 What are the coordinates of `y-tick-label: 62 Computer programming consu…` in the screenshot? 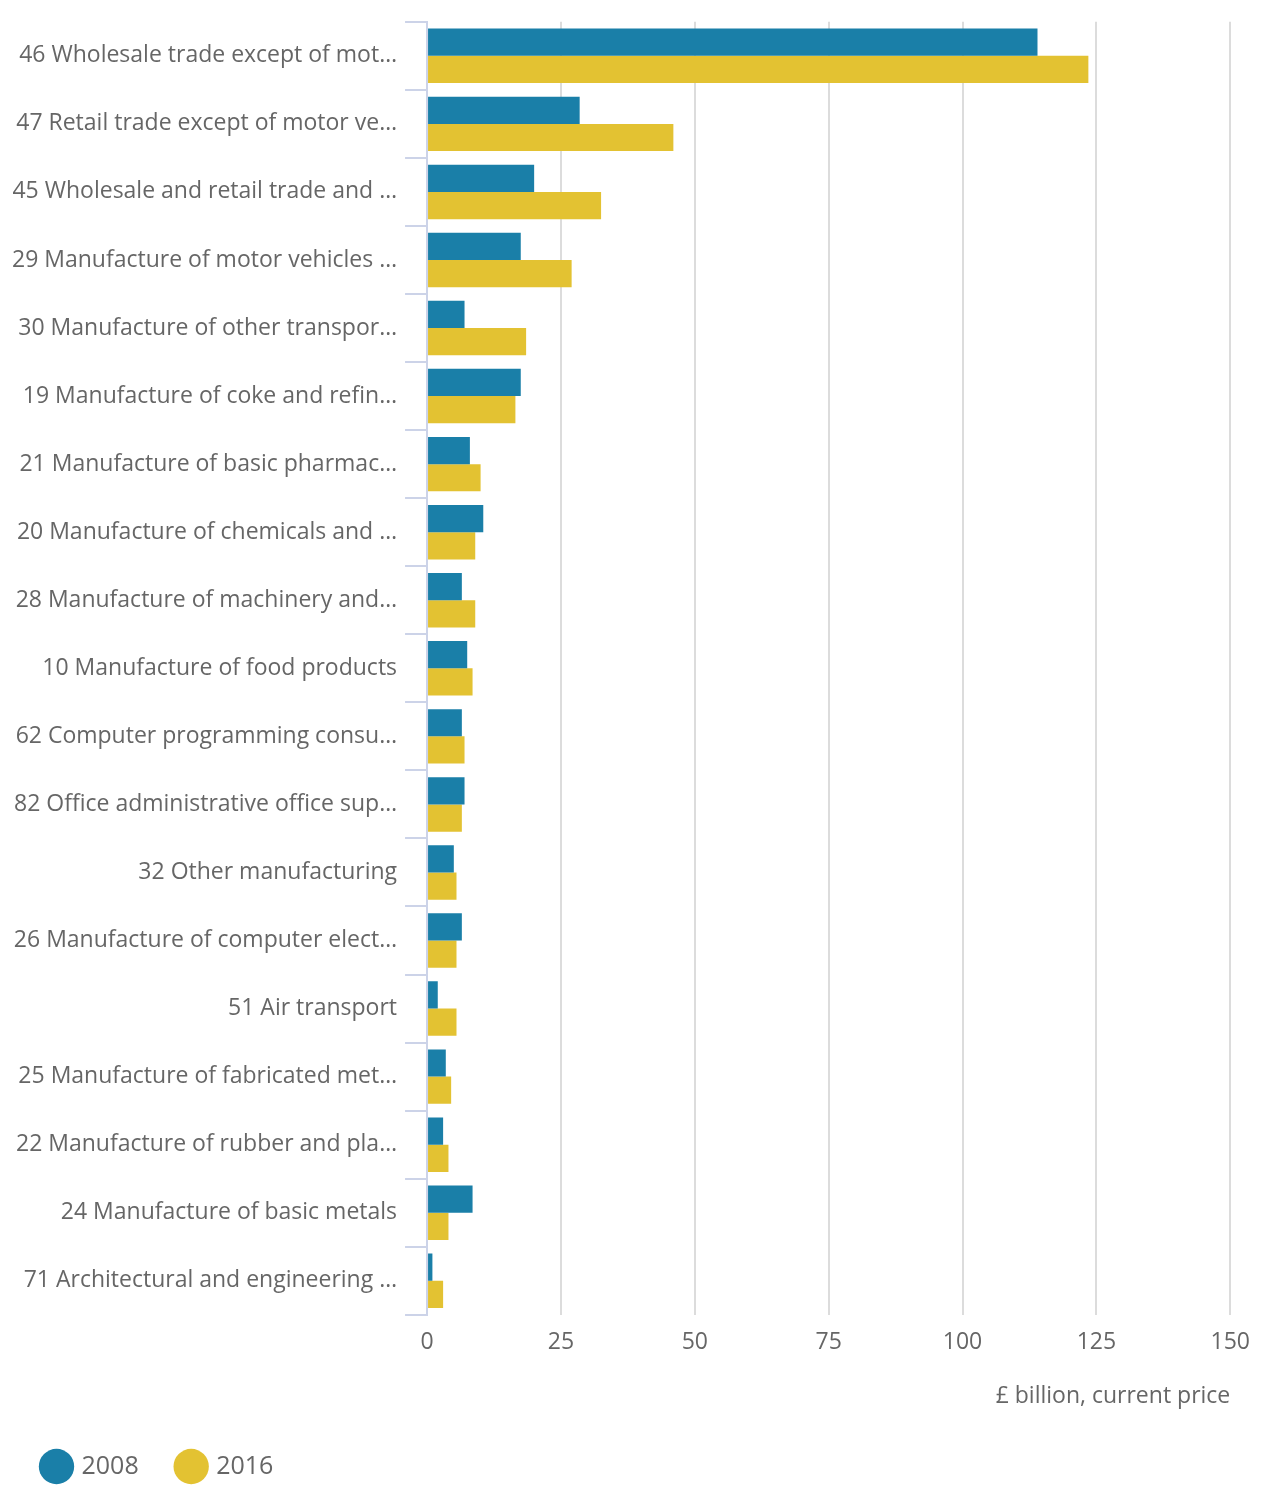 It's located at (206, 733).